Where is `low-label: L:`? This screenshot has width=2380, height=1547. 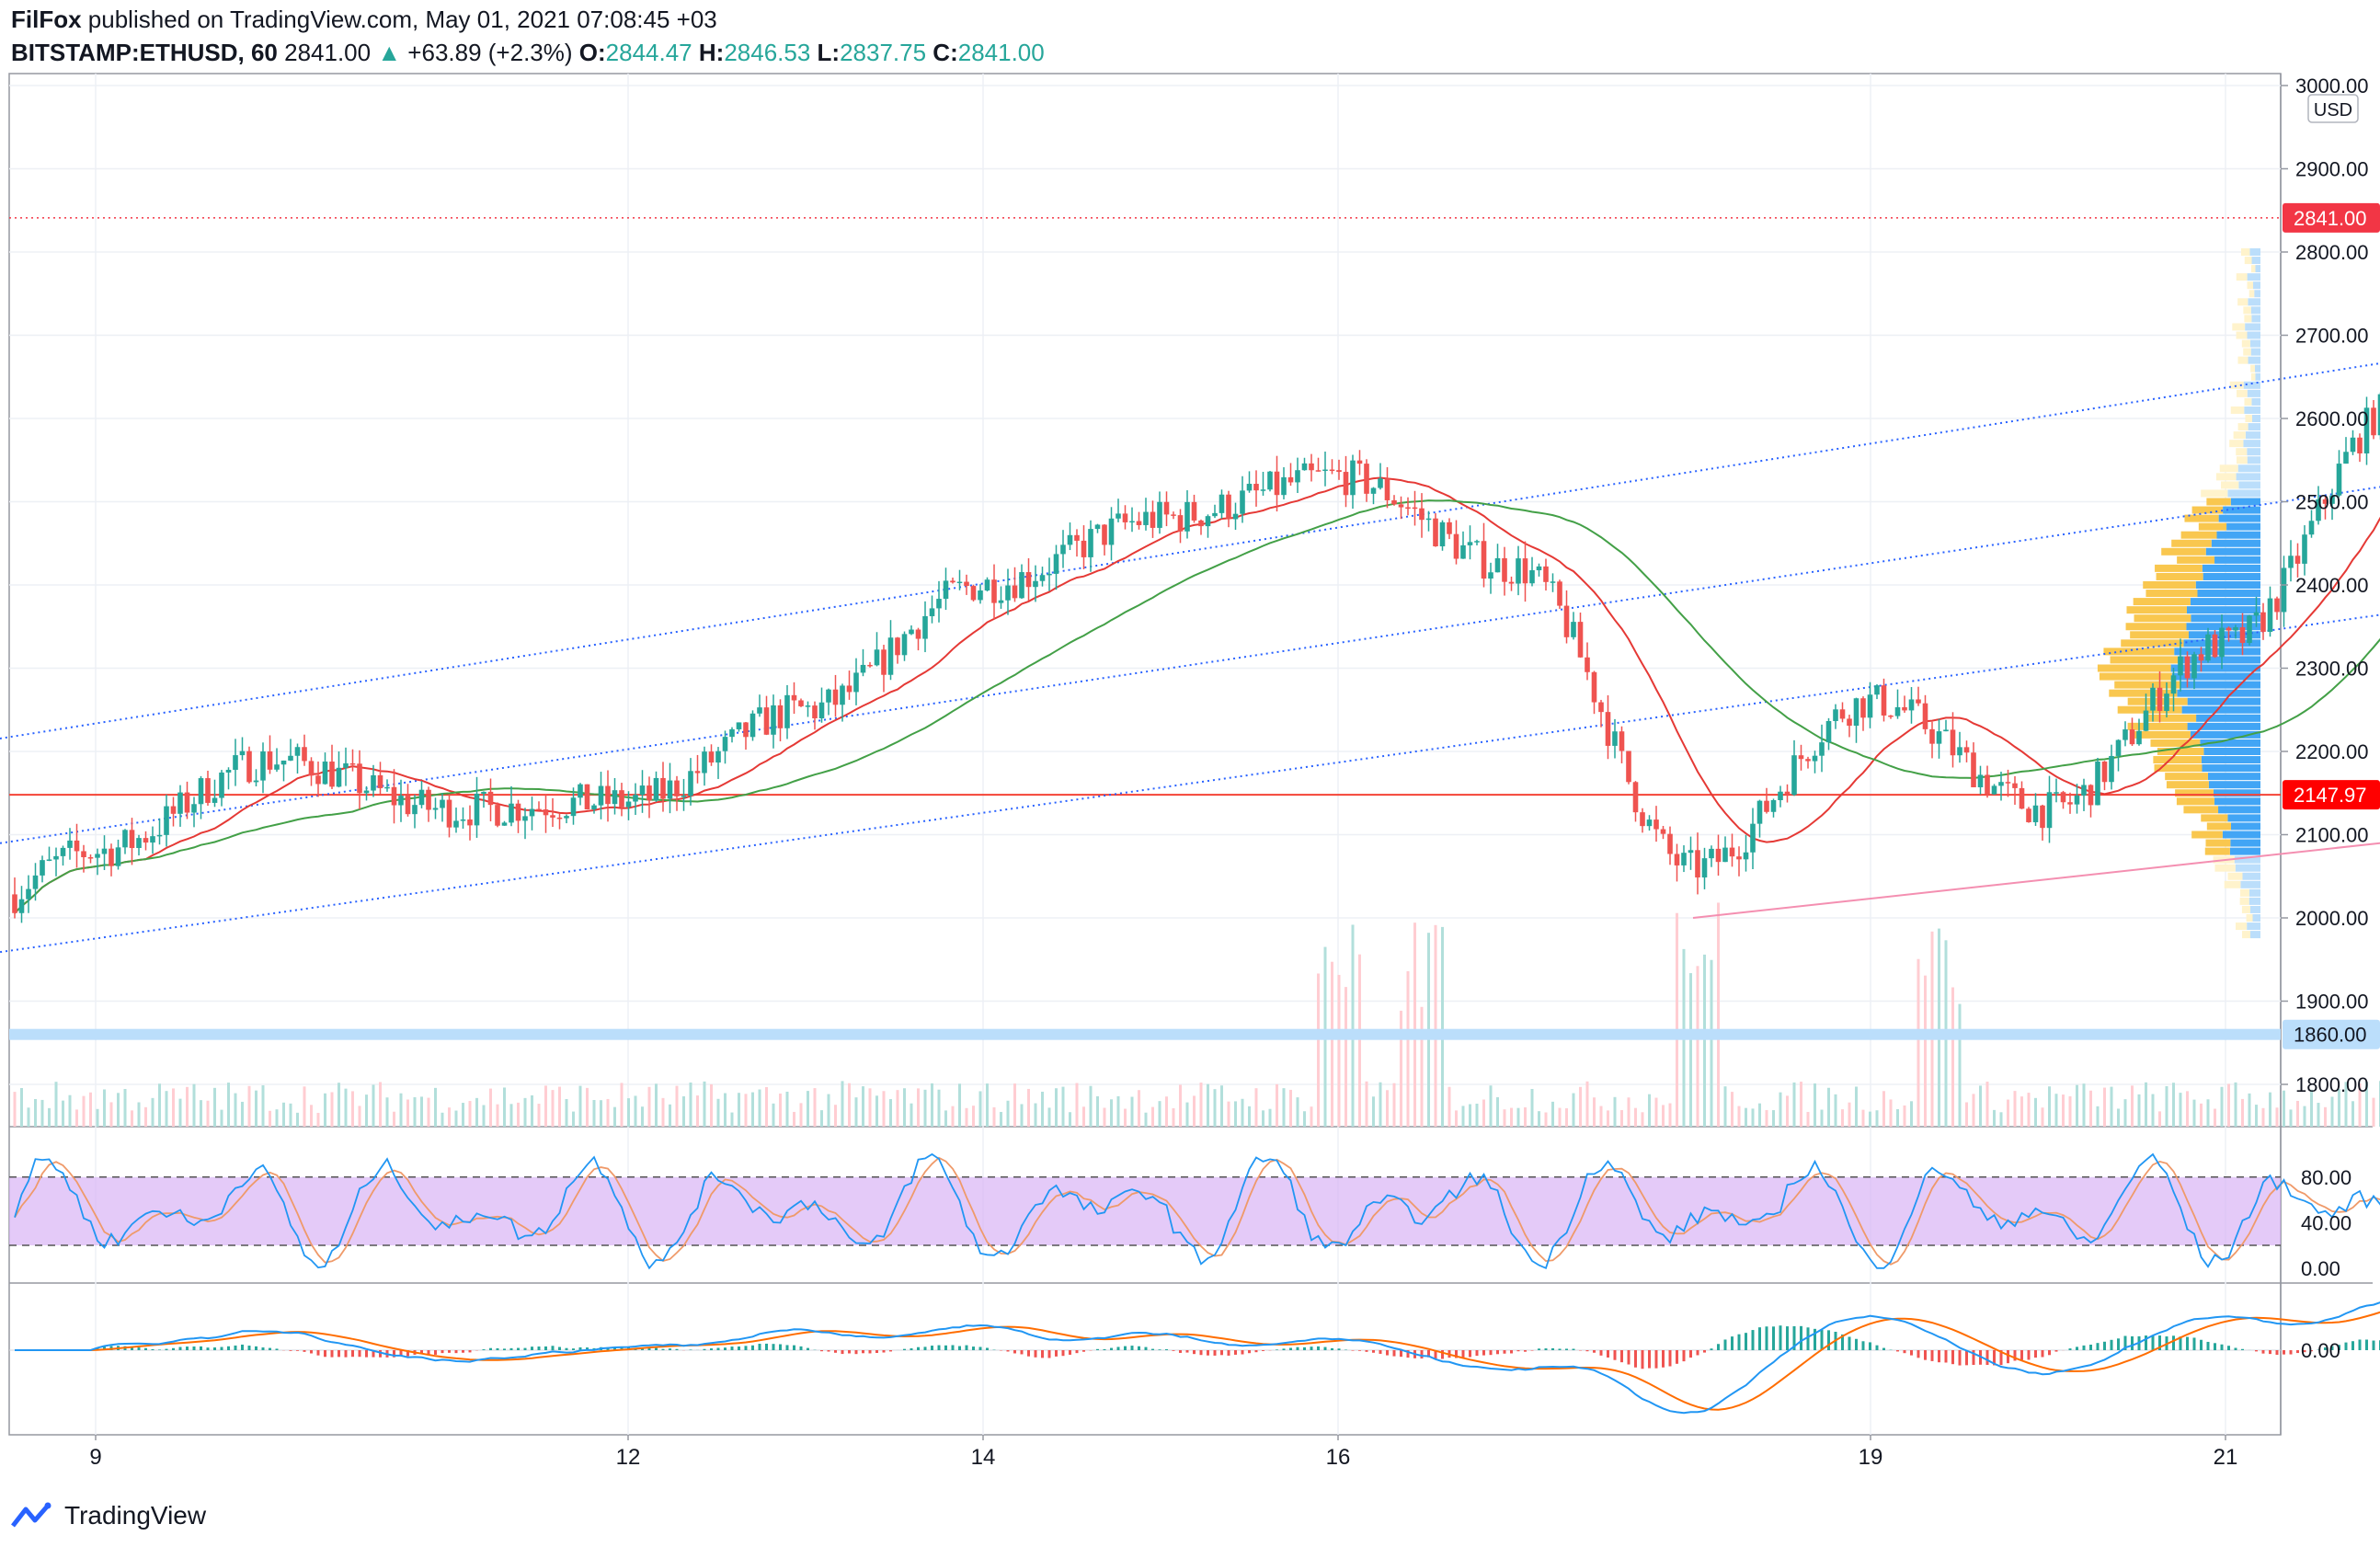 low-label: L: is located at coordinates (829, 52).